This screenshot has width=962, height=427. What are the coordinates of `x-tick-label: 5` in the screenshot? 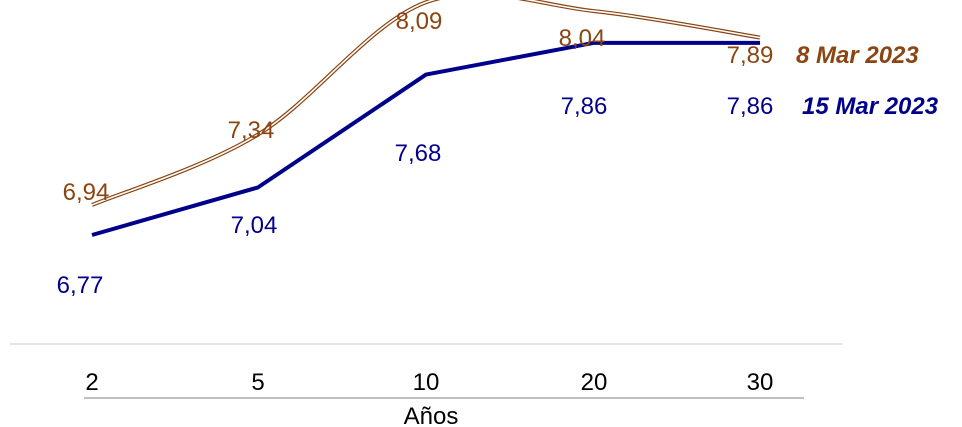 It's located at (257, 382).